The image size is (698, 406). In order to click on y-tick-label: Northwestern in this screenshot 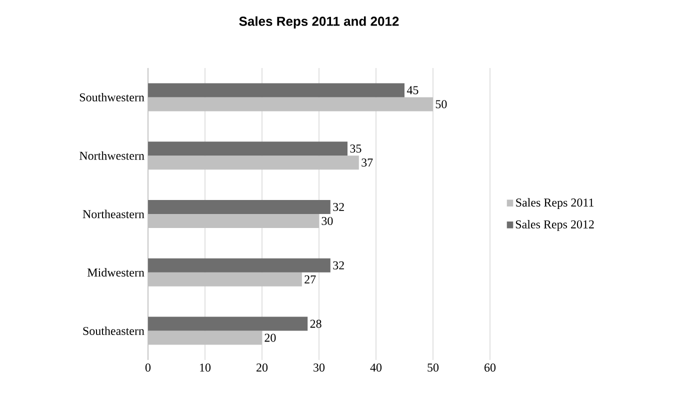, I will do `click(112, 155)`.